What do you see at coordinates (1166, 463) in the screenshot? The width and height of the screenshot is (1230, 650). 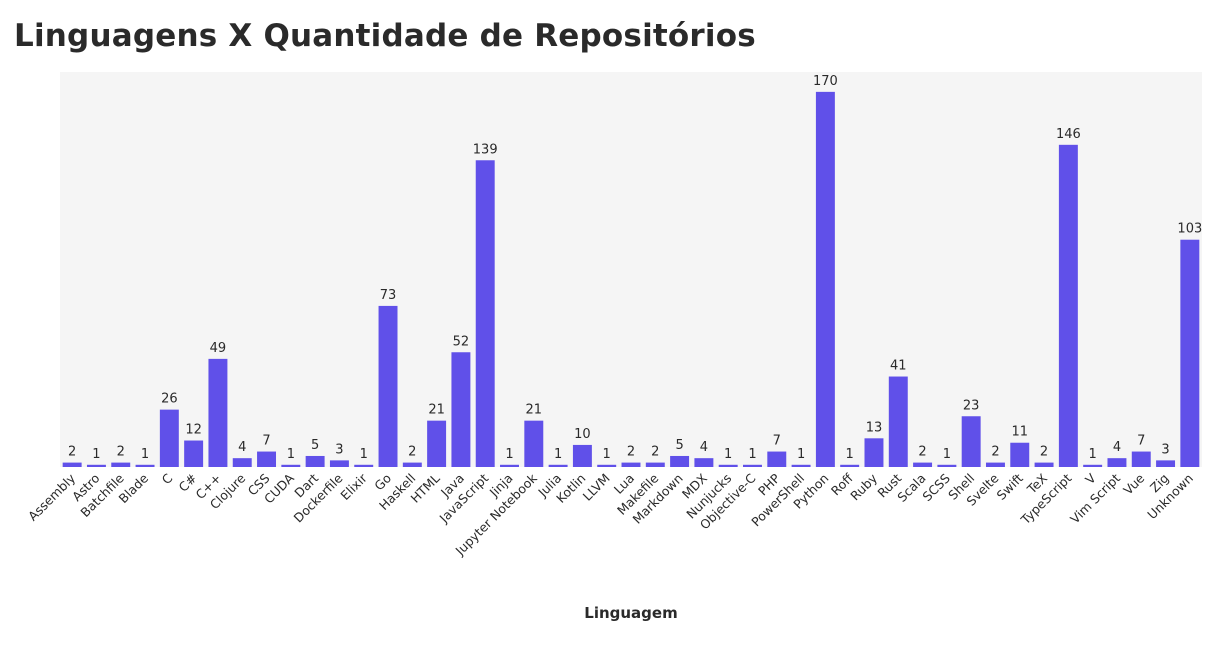 I see `bar-zig` at bounding box center [1166, 463].